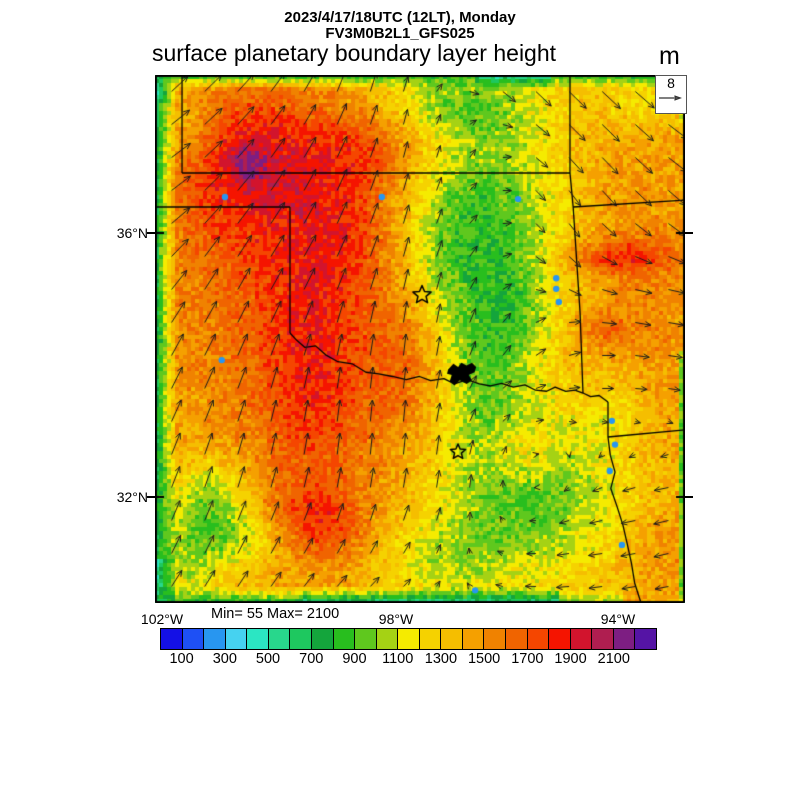  What do you see at coordinates (132, 233) in the screenshot?
I see `lat-tick-label-36n: 36°N` at bounding box center [132, 233].